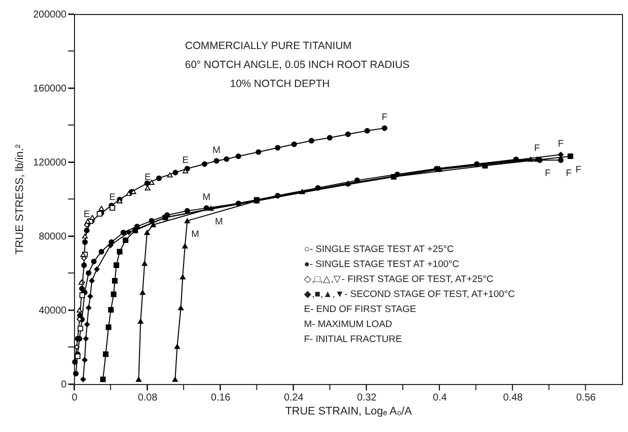 Image resolution: width=628 pixels, height=432 pixels. Describe the element at coordinates (367, 398) in the screenshot. I see `x-tick-label: 0.32` at that location.